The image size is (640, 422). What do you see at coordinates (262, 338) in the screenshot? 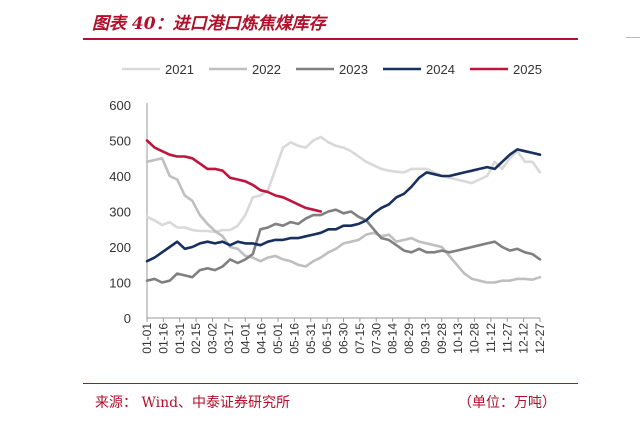
I see `x-tick-label: 04-16` at bounding box center [262, 338].